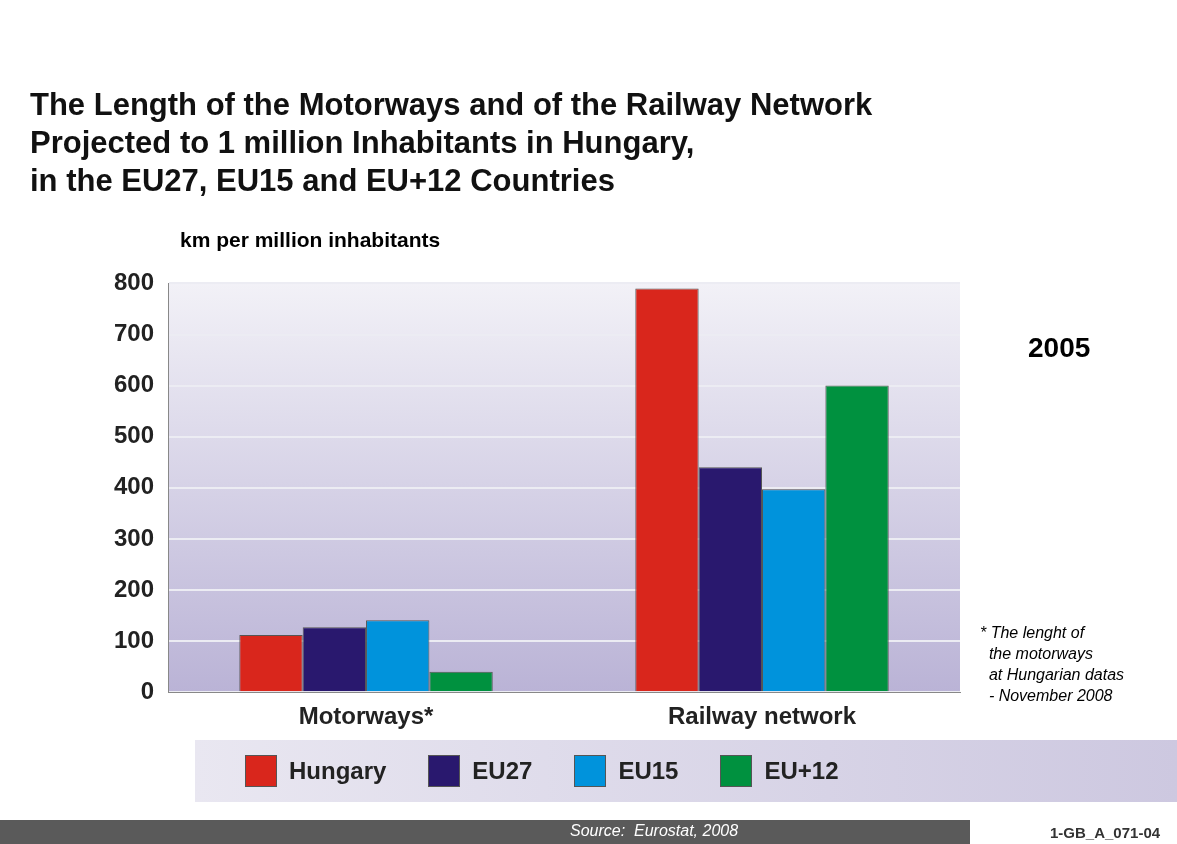  I want to click on text: * The lenght of the motorways at Hungarian datas - November 2008, so click(1052, 664).